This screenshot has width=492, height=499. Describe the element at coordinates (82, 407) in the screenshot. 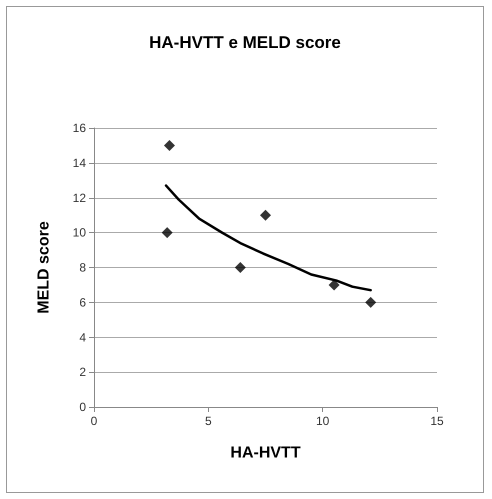

I see `y-tick-label: 0` at that location.